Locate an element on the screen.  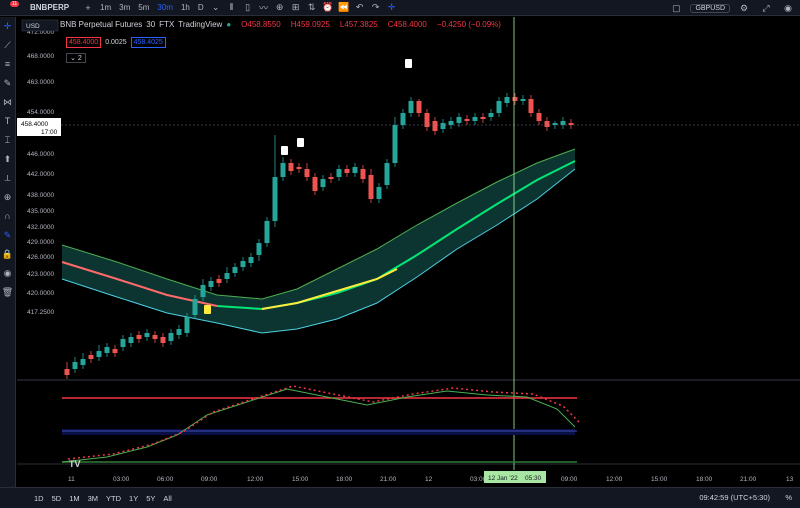
crosshair-icon: ✛ is located at coordinates (391, 7).